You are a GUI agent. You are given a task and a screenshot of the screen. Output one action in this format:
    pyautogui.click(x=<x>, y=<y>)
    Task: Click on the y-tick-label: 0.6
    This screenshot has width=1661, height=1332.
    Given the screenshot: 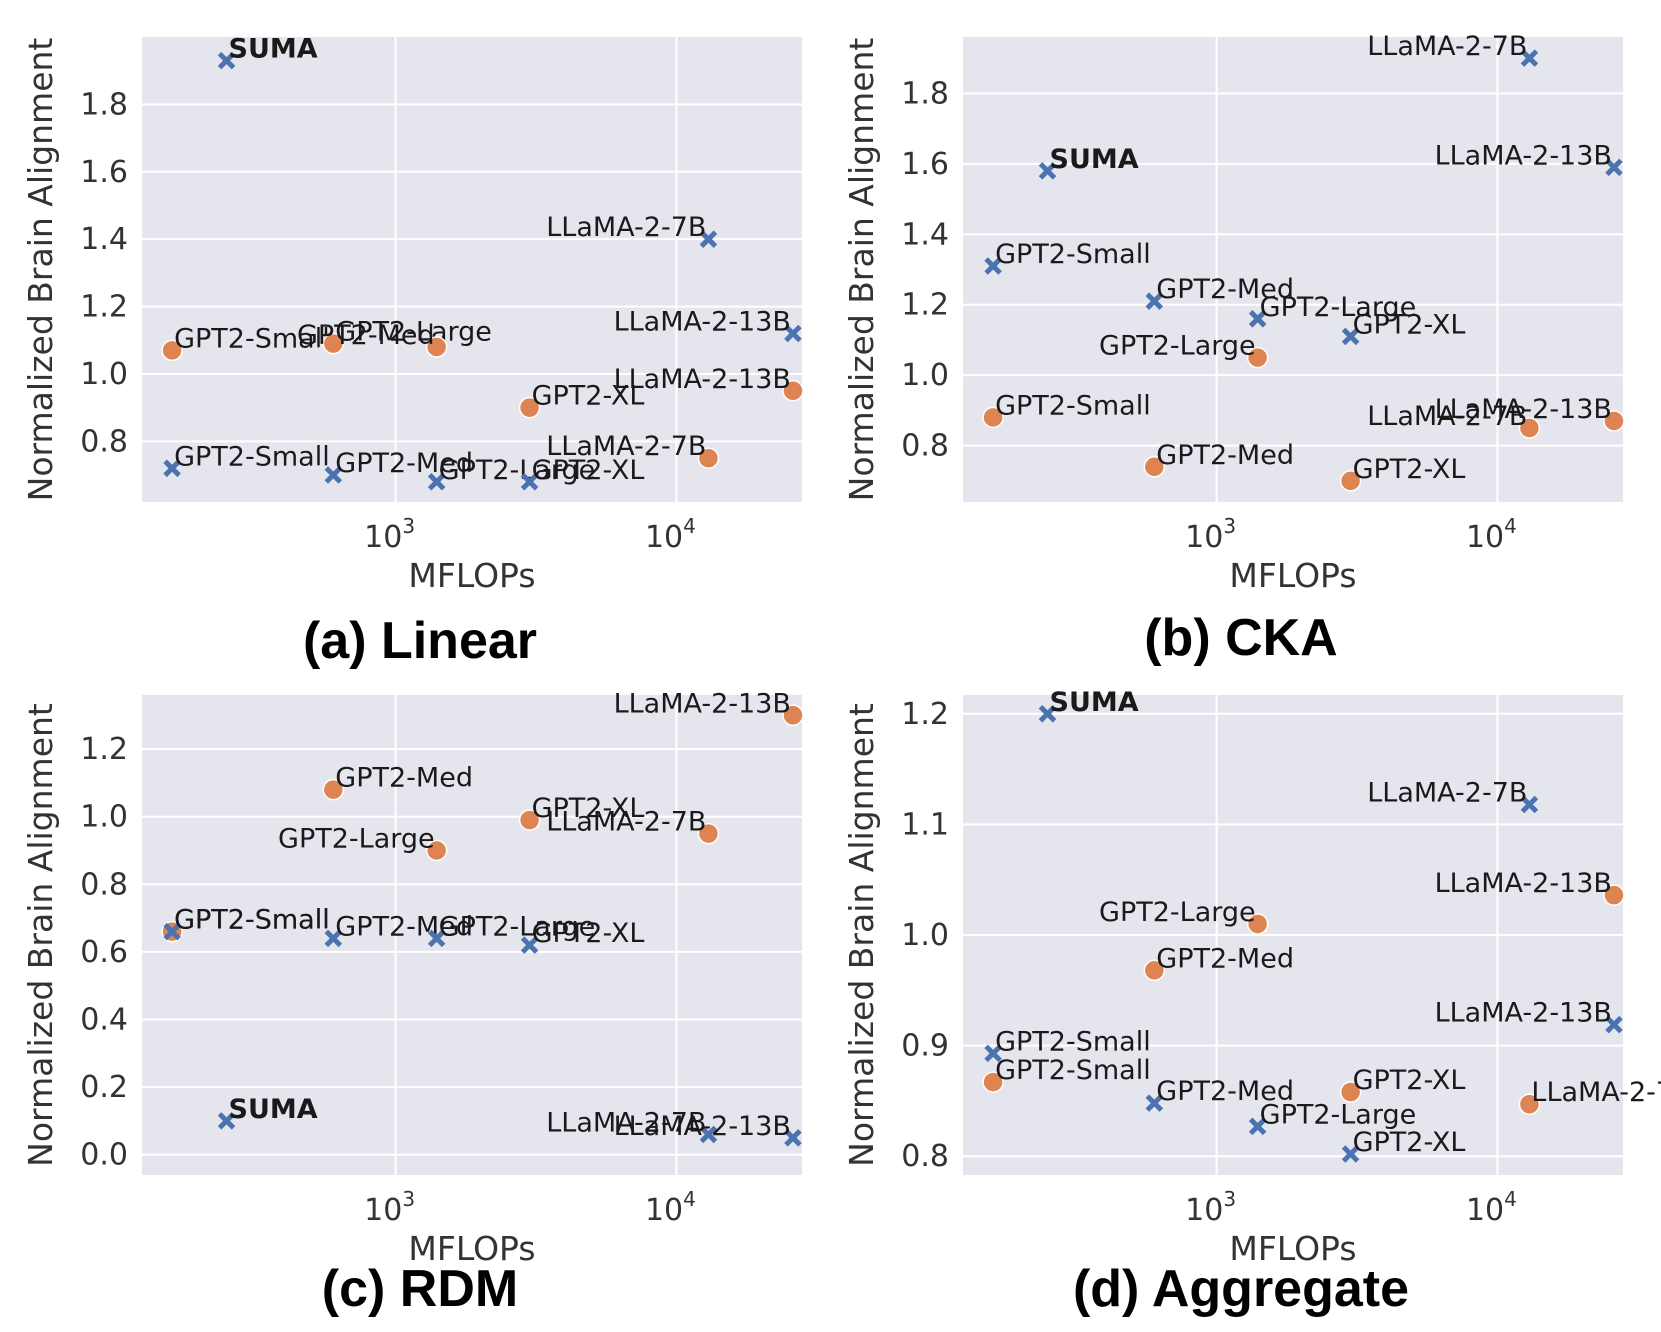 What is the action you would take?
    pyautogui.click(x=104, y=952)
    